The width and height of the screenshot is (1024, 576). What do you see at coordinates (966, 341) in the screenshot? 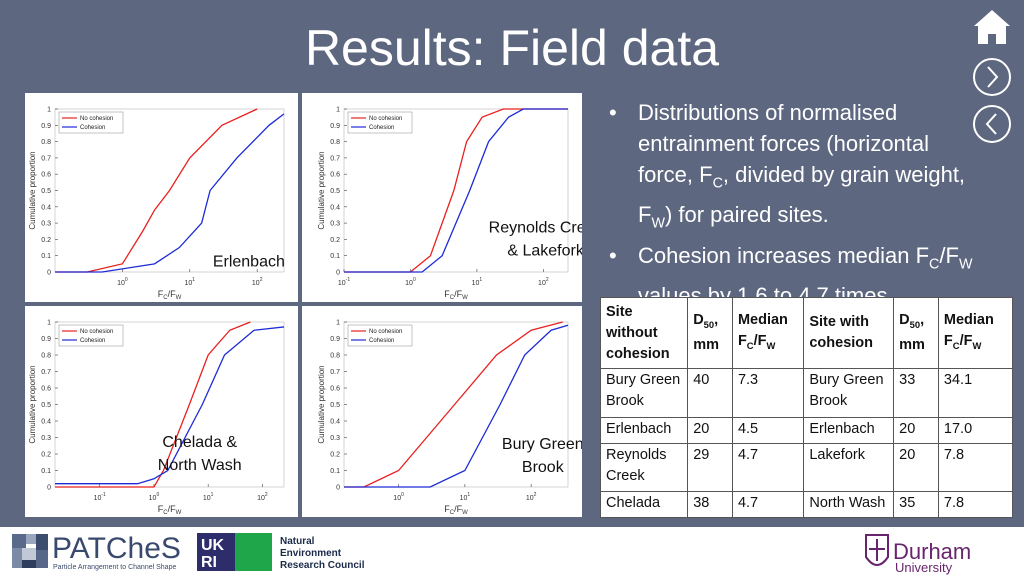
I see `header-text: /F` at bounding box center [966, 341].